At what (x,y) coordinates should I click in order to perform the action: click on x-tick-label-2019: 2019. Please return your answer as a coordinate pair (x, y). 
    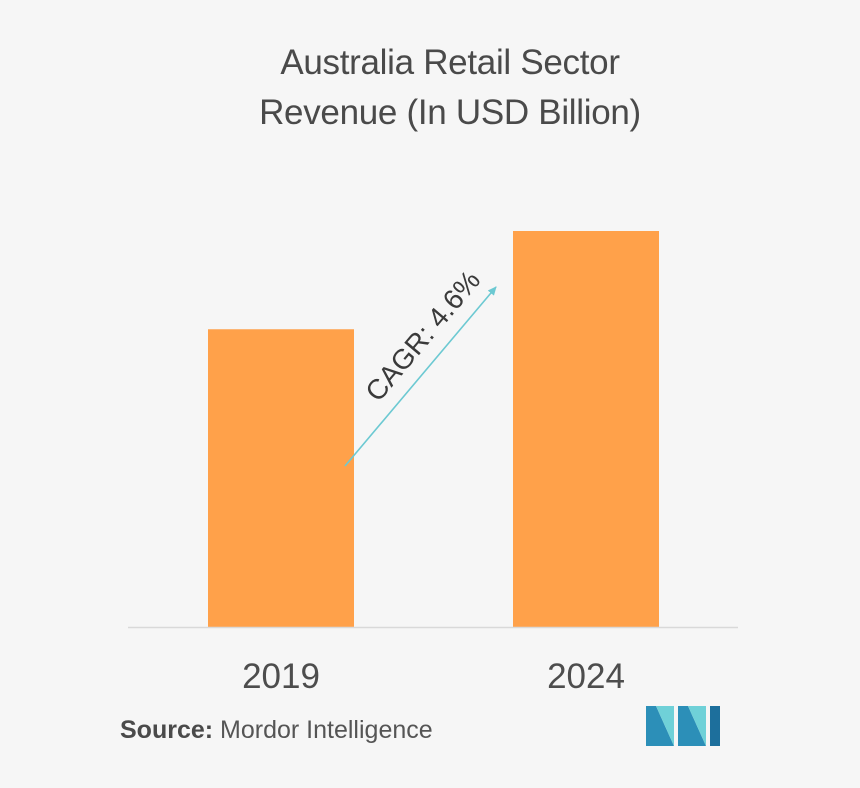
    Looking at the image, I should click on (281, 676).